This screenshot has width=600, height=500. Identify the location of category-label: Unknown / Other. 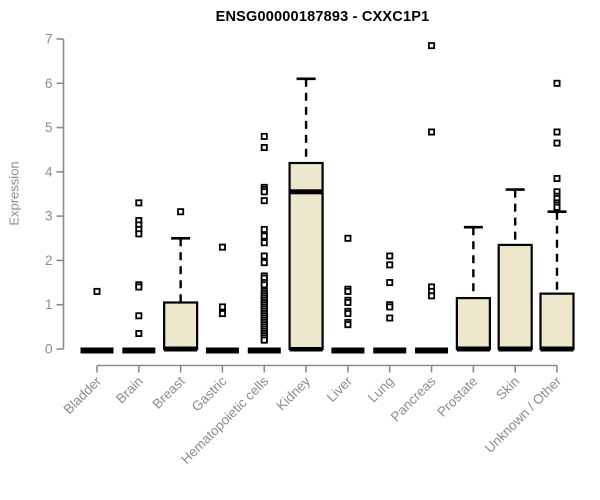
(523, 414).